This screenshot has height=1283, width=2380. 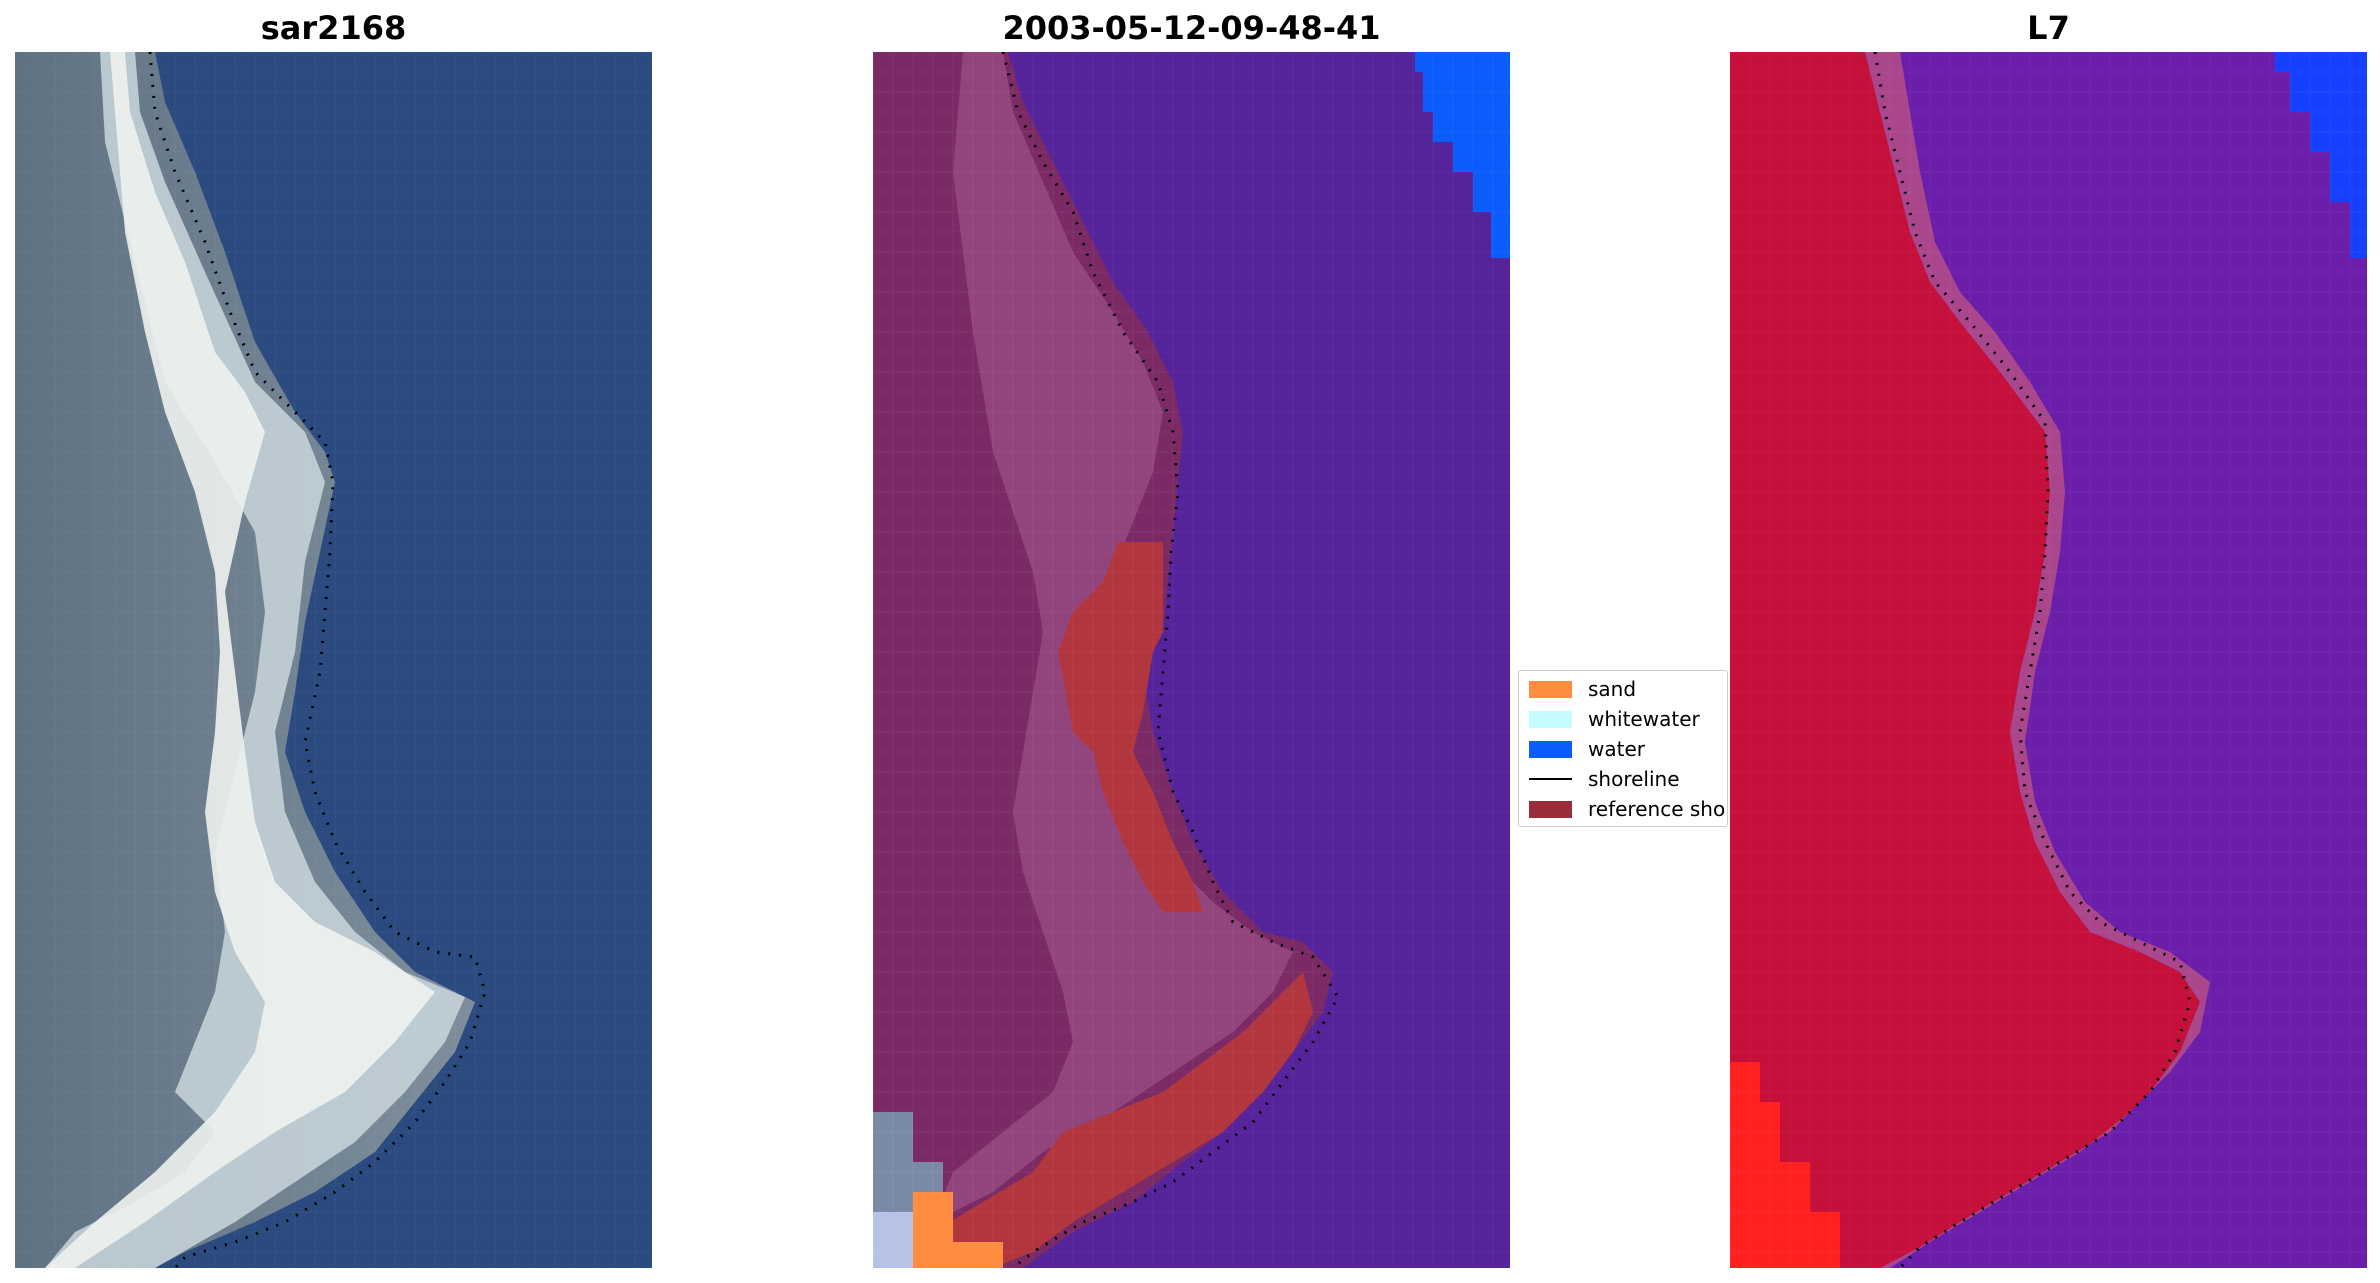 I want to click on legend-label-water: water, so click(x=1616, y=749).